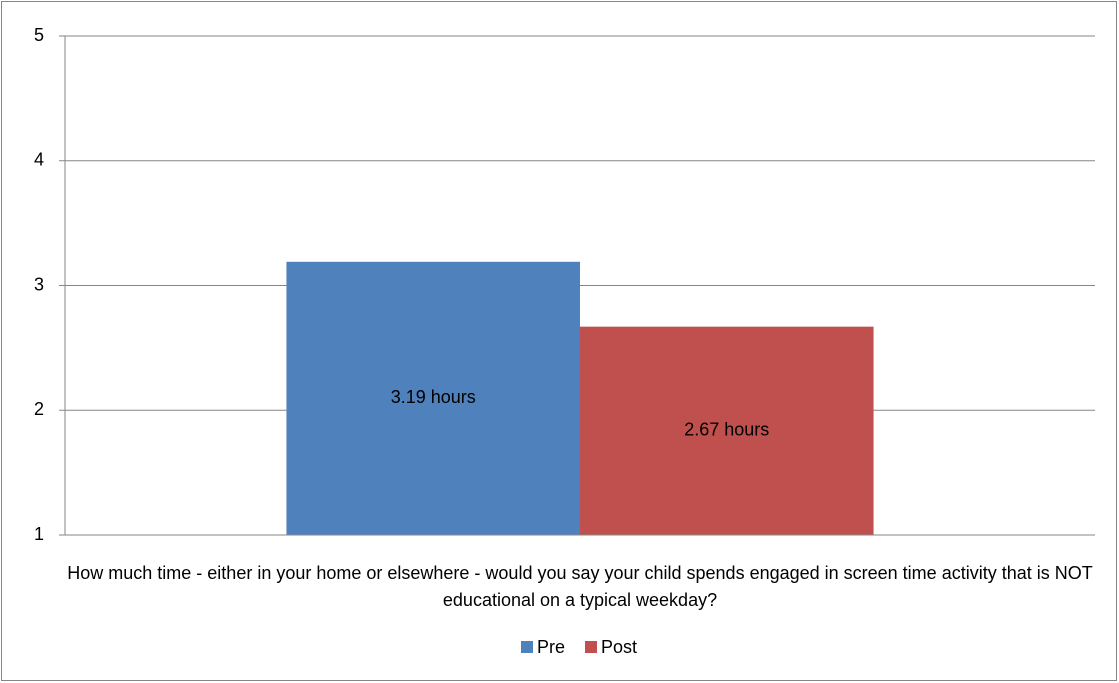 The image size is (1119, 683). Describe the element at coordinates (39, 534) in the screenshot. I see `y-tick-label: 1` at that location.